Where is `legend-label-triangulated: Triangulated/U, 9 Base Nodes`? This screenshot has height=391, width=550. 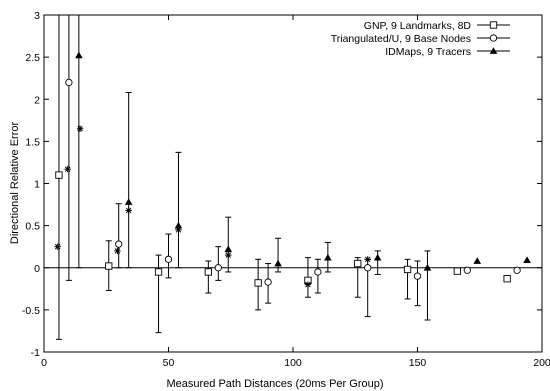 legend-label-triangulated: Triangulated/U, 9 Base Nodes is located at coordinates (401, 39).